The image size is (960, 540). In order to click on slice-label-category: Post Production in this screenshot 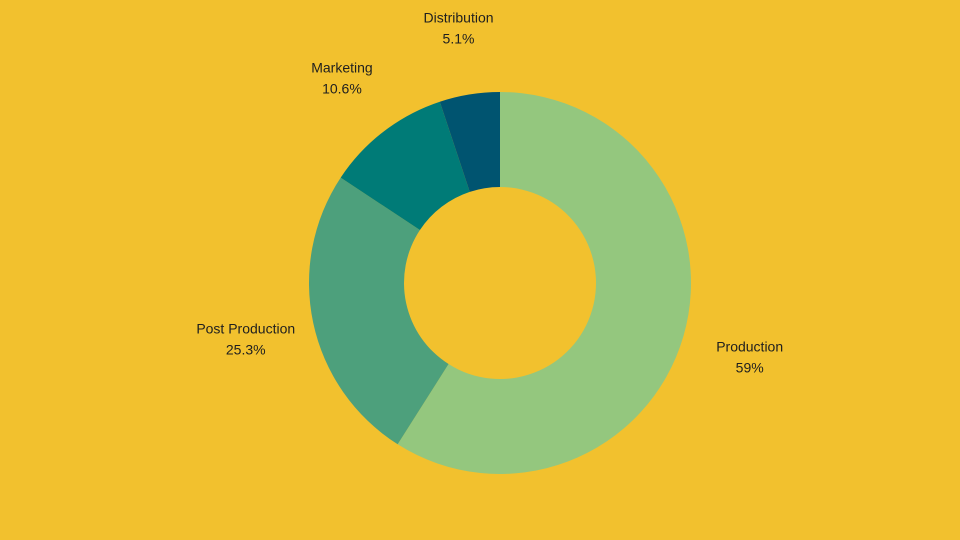, I will do `click(245, 328)`.